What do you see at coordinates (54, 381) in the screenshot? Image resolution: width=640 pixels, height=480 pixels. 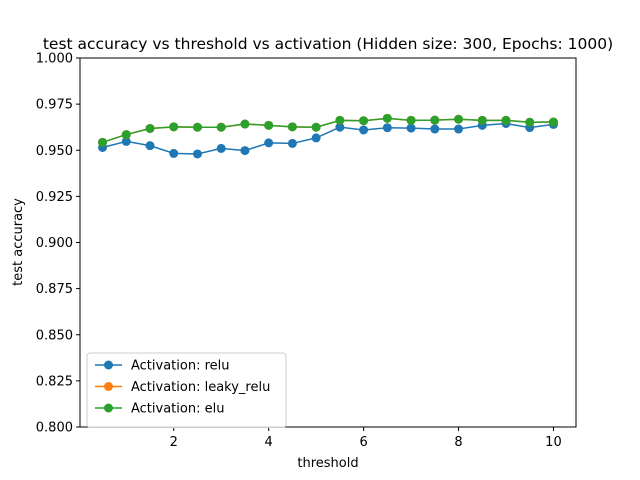 I see `y-tick-label: 0.825` at bounding box center [54, 381].